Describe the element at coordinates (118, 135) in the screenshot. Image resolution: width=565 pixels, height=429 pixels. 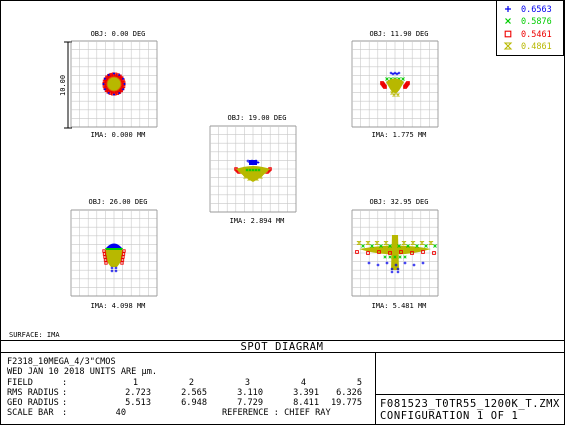
I see `field-1-ima-label: IMA: 0.000 MM` at that location.